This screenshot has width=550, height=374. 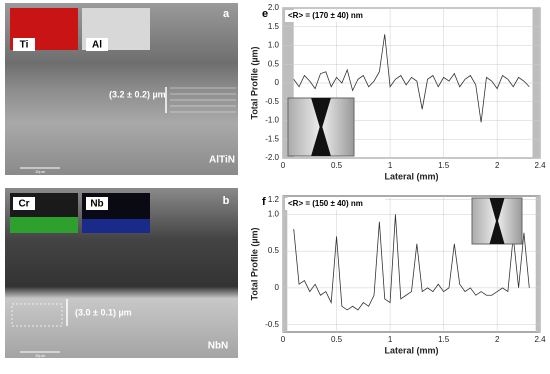 What do you see at coordinates (274, 7) in the screenshot?
I see `y-tick-label: 2.0` at bounding box center [274, 7].